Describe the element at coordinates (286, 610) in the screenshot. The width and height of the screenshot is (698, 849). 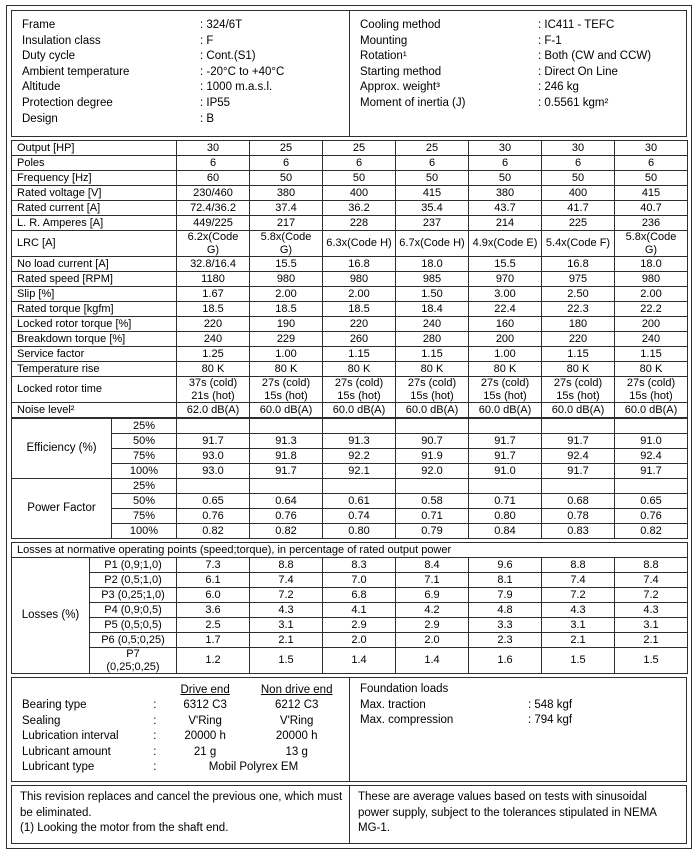
I see `value-cell: 4.3` at that location.